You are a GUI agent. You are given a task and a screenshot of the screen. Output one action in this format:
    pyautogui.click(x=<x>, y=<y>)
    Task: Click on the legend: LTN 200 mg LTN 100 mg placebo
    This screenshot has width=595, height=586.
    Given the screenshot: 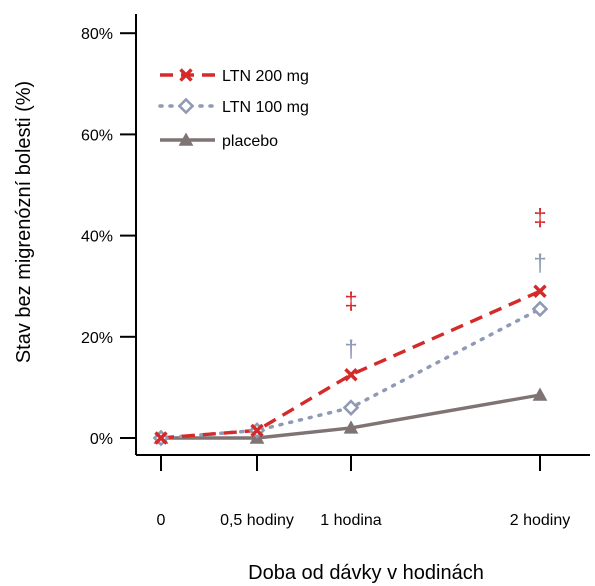 What is the action you would take?
    pyautogui.click(x=233, y=109)
    